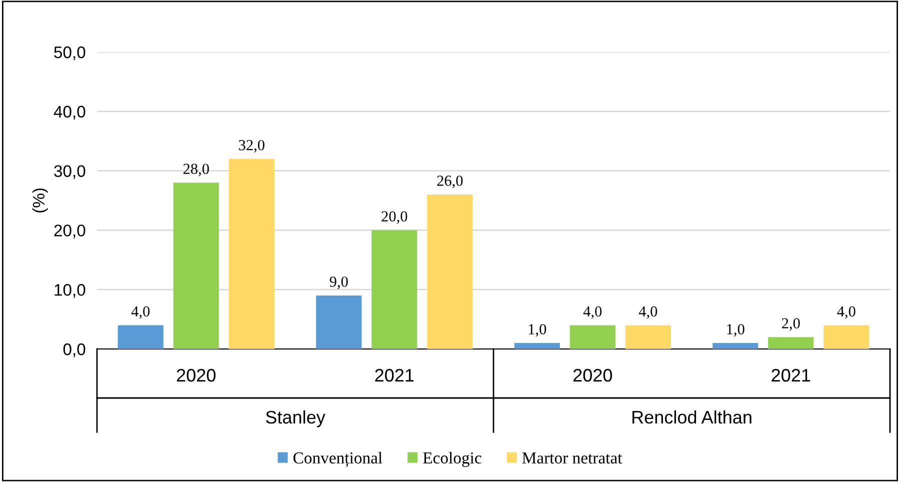 Image resolution: width=900 pixels, height=482 pixels. Describe the element at coordinates (40, 200) in the screenshot. I see `y-axis-title: (%)` at that location.